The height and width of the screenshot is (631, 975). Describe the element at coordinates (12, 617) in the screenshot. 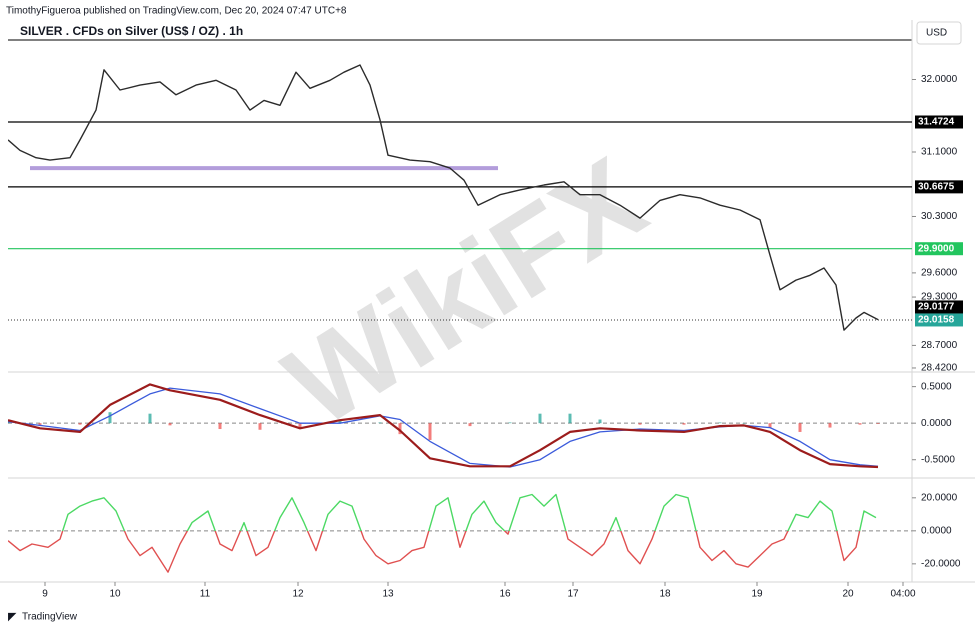

I see `footer-logo: ◤` at that location.